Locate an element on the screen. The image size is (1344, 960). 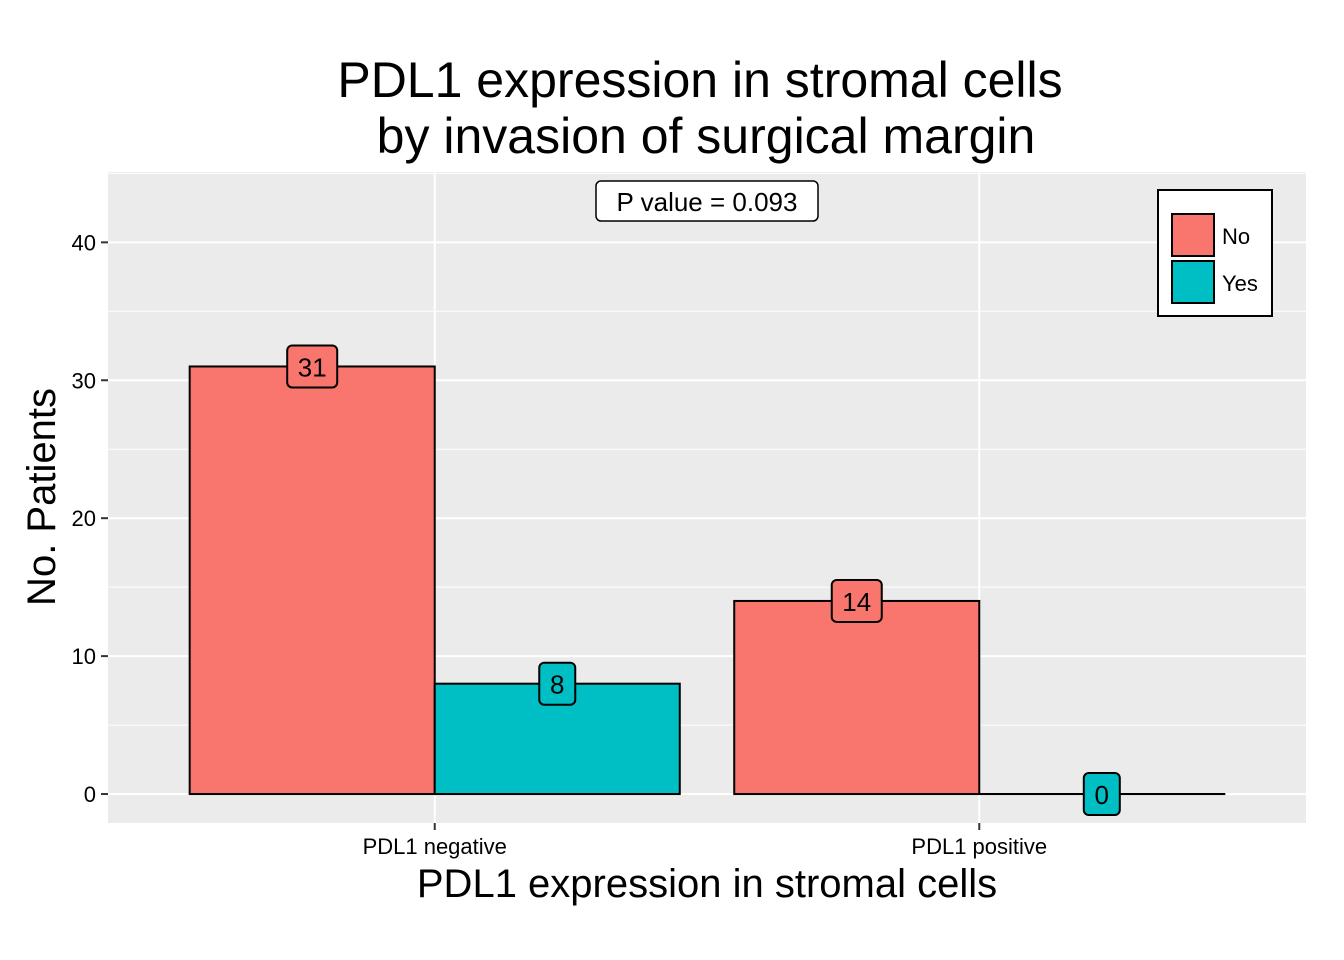
data-label: 0 is located at coordinates (1102, 795).